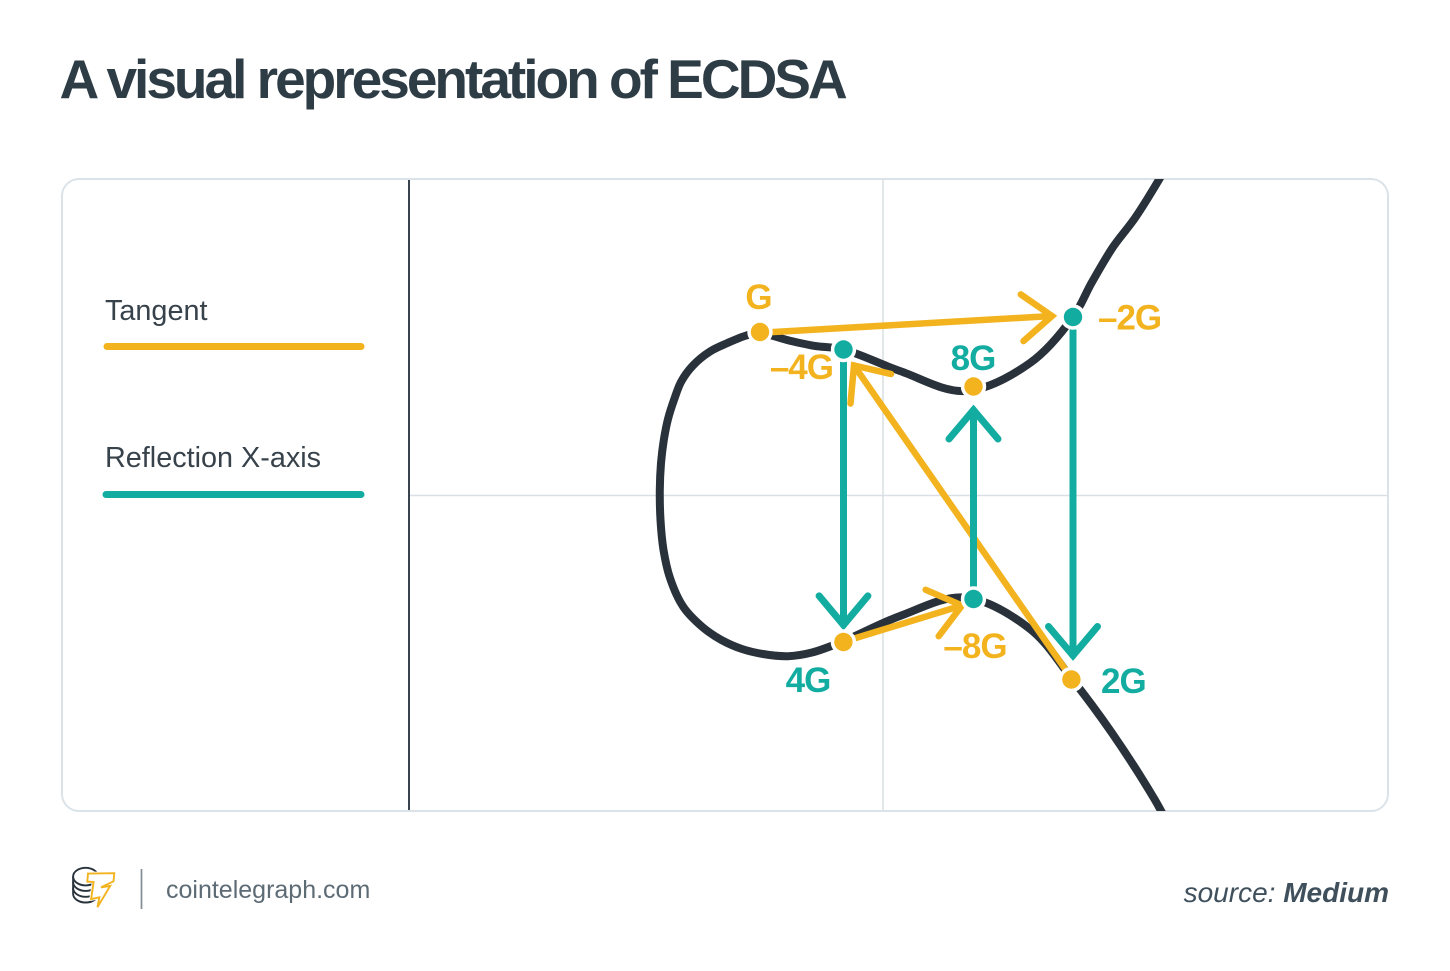  Describe the element at coordinates (1286, 892) in the screenshot. I see `svg-text: source: Medium` at that location.